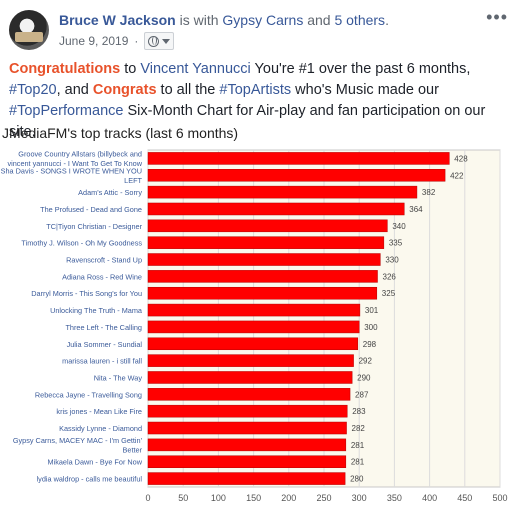 Image resolution: width=520 pixels, height=510 pixels. I want to click on chart-title: JMediaFM's top tracks (last 6 months), so click(120, 133).